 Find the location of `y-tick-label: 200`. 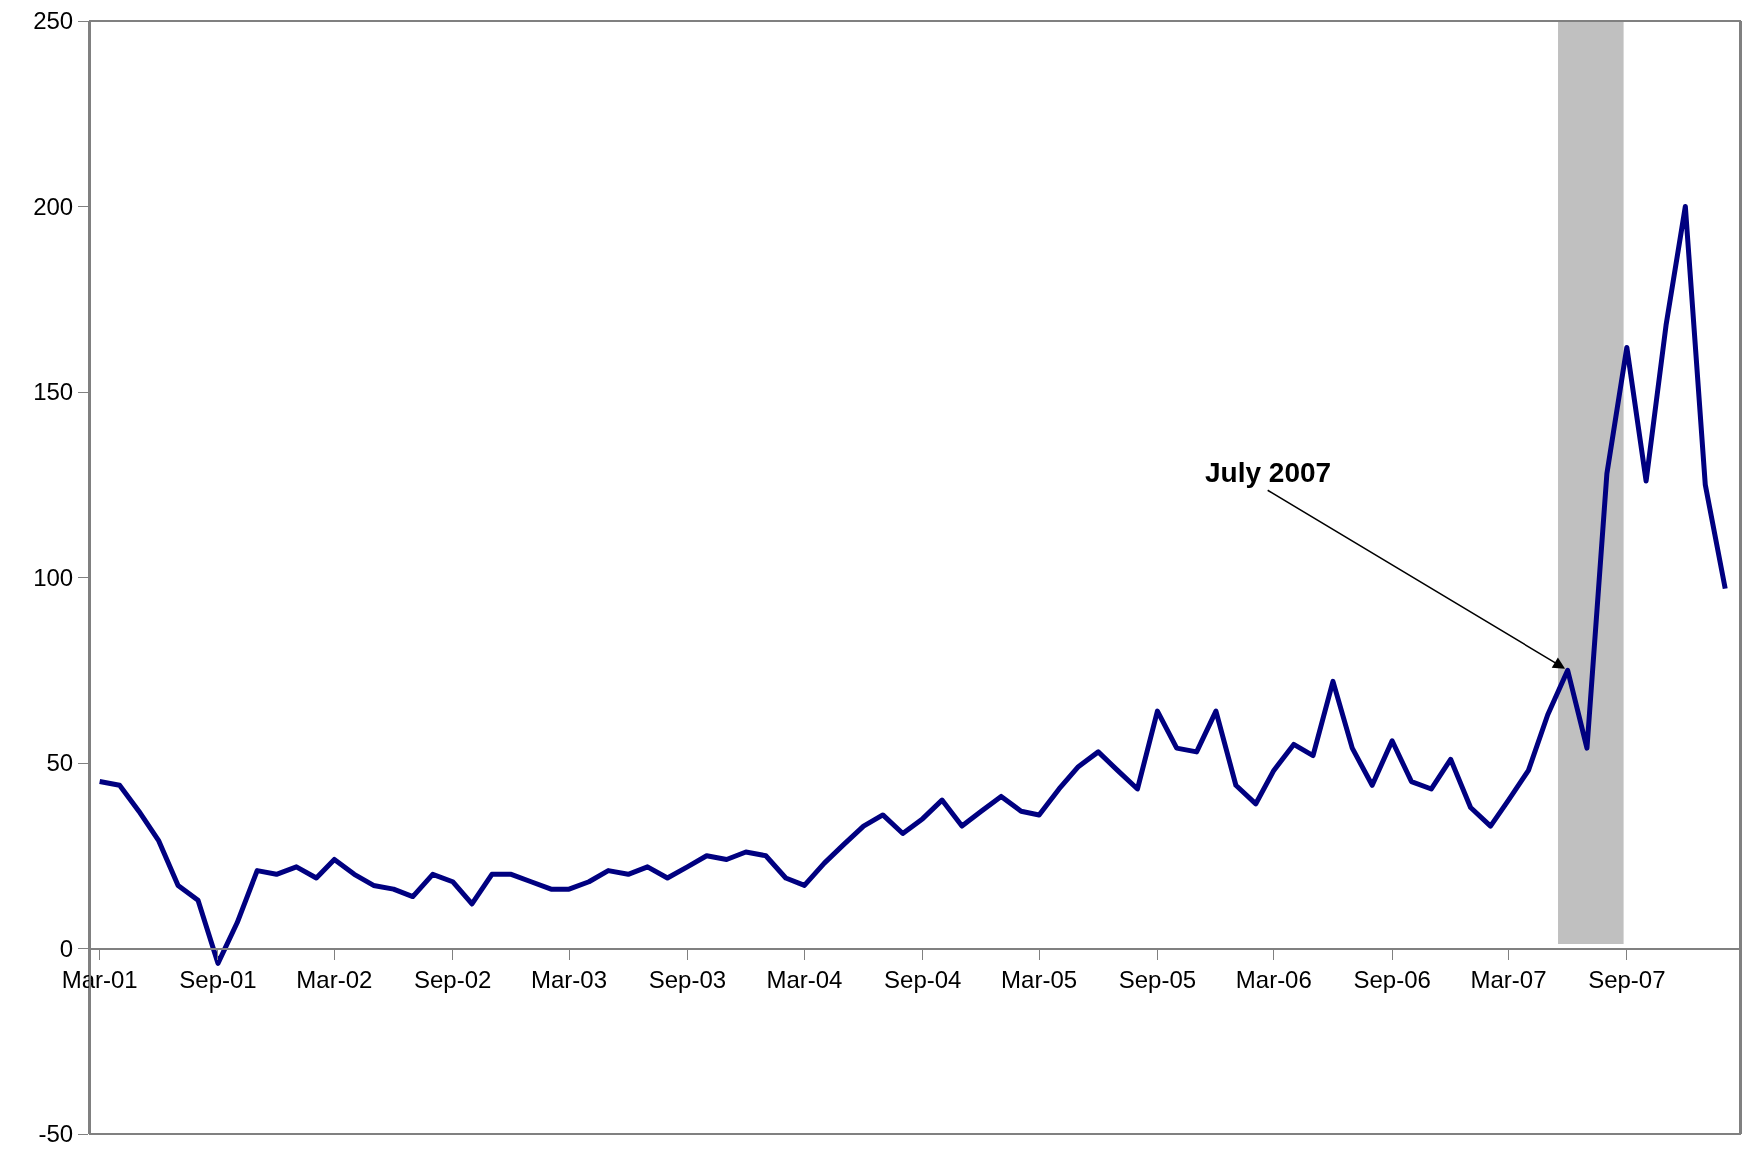

y-tick-label: 200 is located at coordinates (53, 206).